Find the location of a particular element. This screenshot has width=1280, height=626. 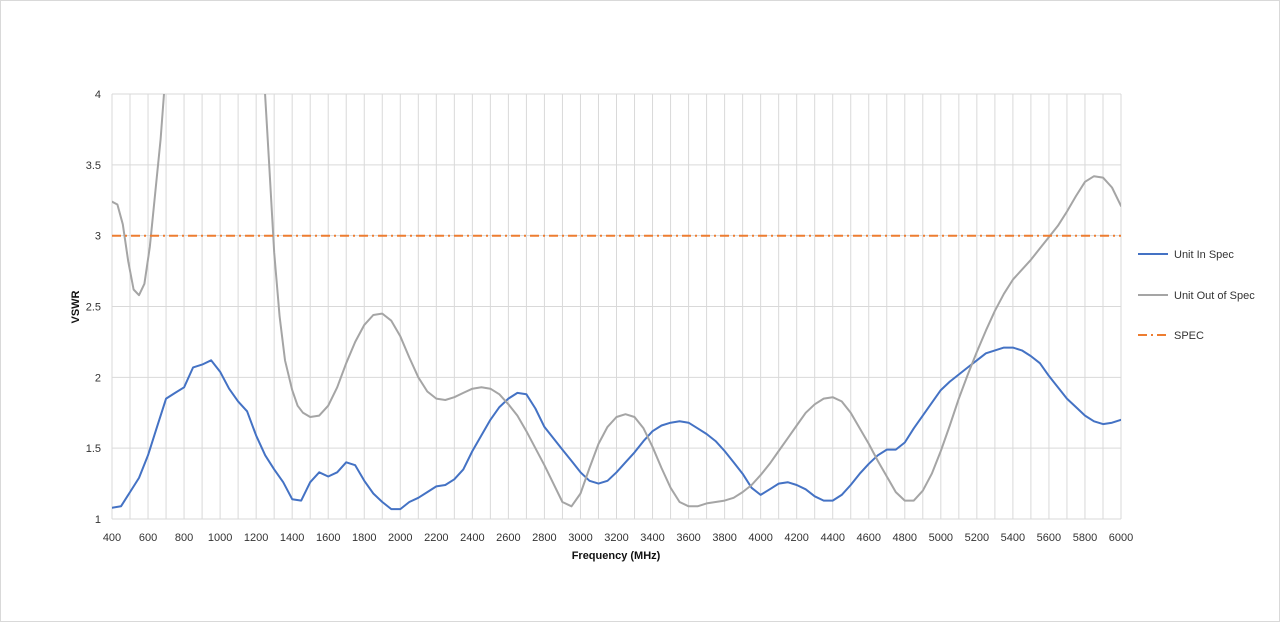

x-tick-label: 4000 is located at coordinates (760, 538).